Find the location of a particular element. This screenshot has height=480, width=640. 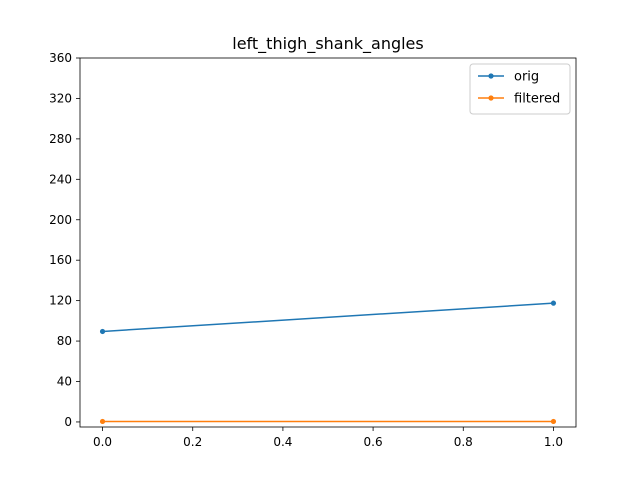

chart-title: left_thigh_shank_angles is located at coordinates (327, 44).